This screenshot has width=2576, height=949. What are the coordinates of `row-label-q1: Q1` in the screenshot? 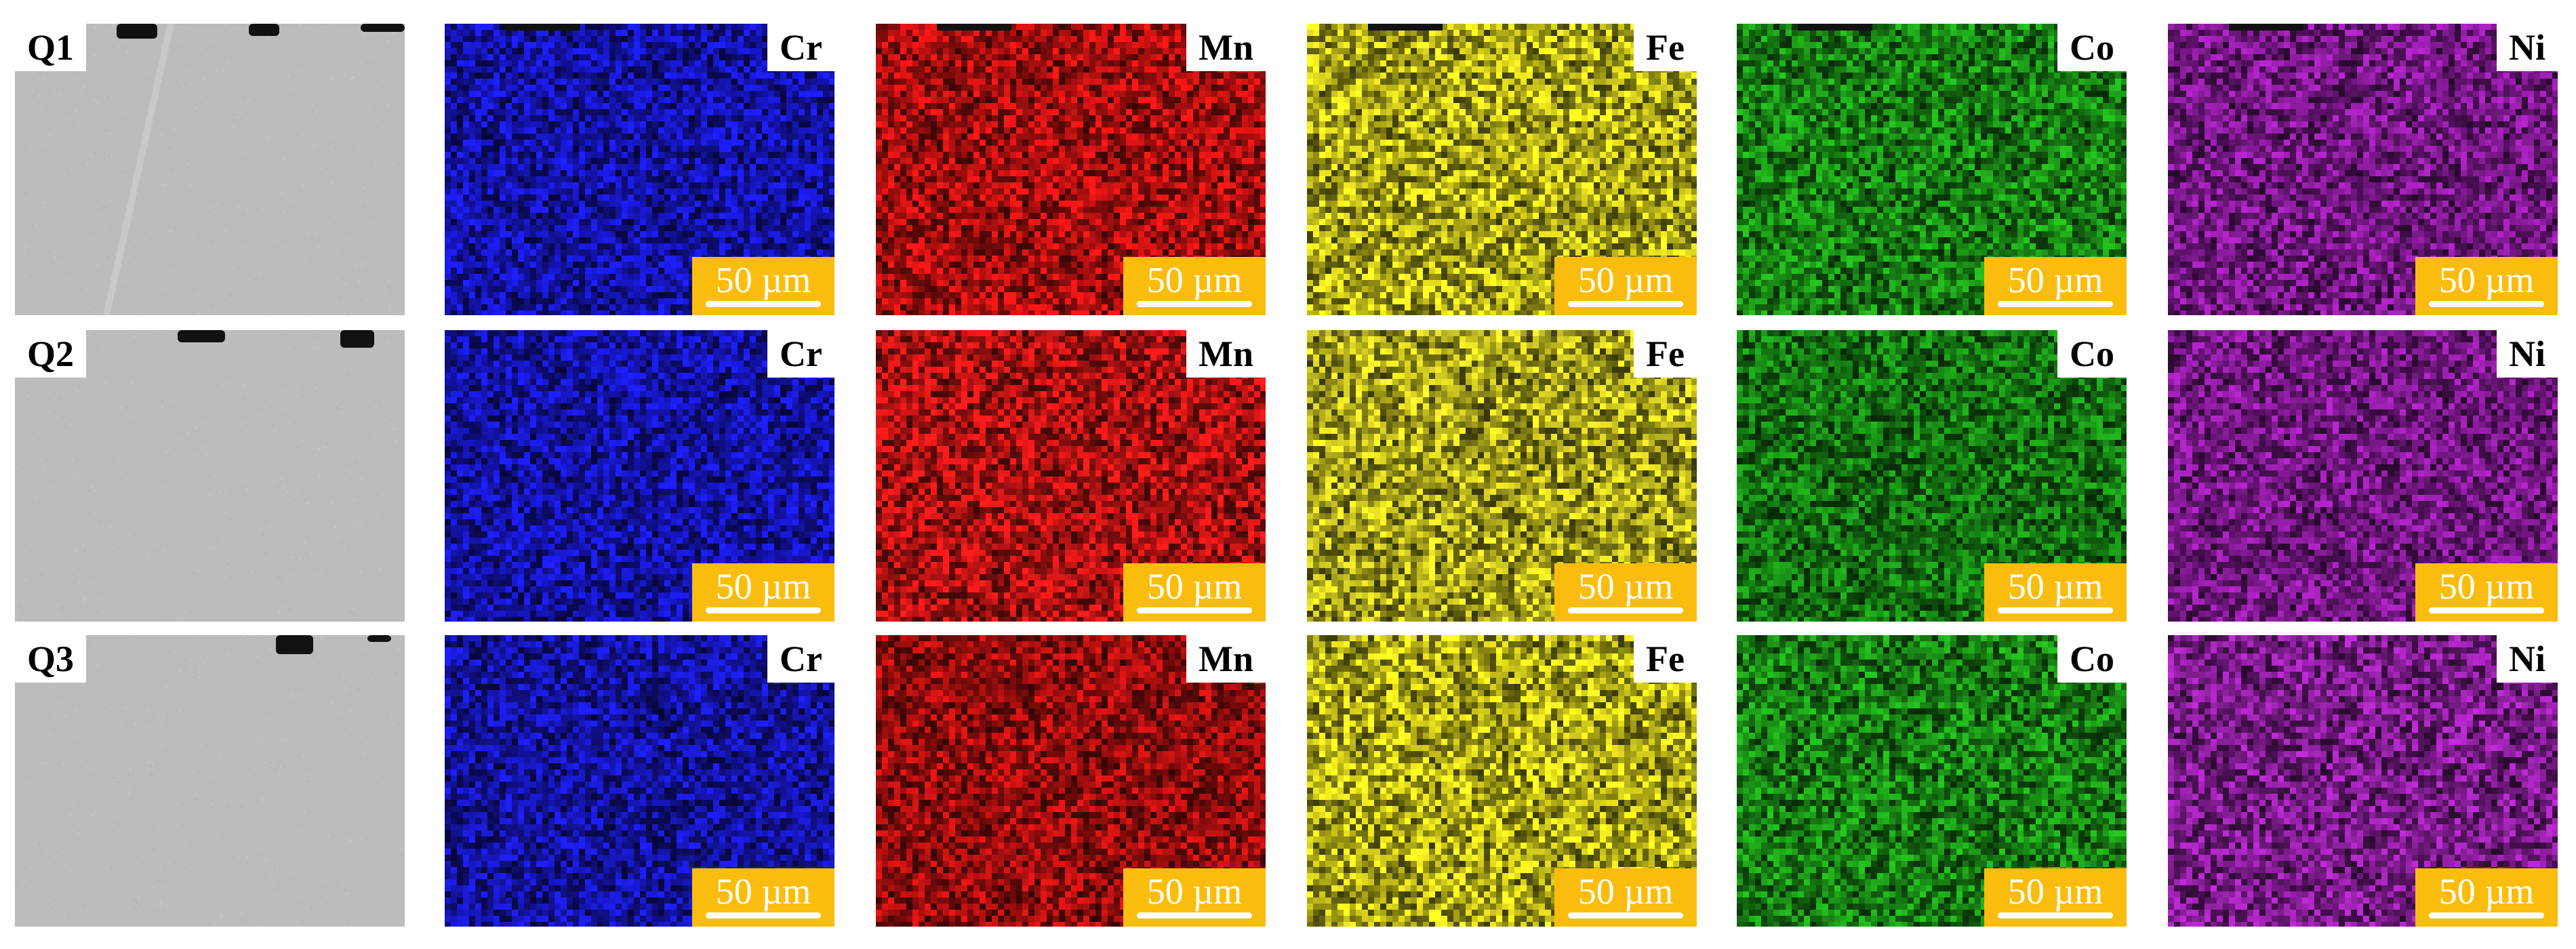 It's located at (51, 47).